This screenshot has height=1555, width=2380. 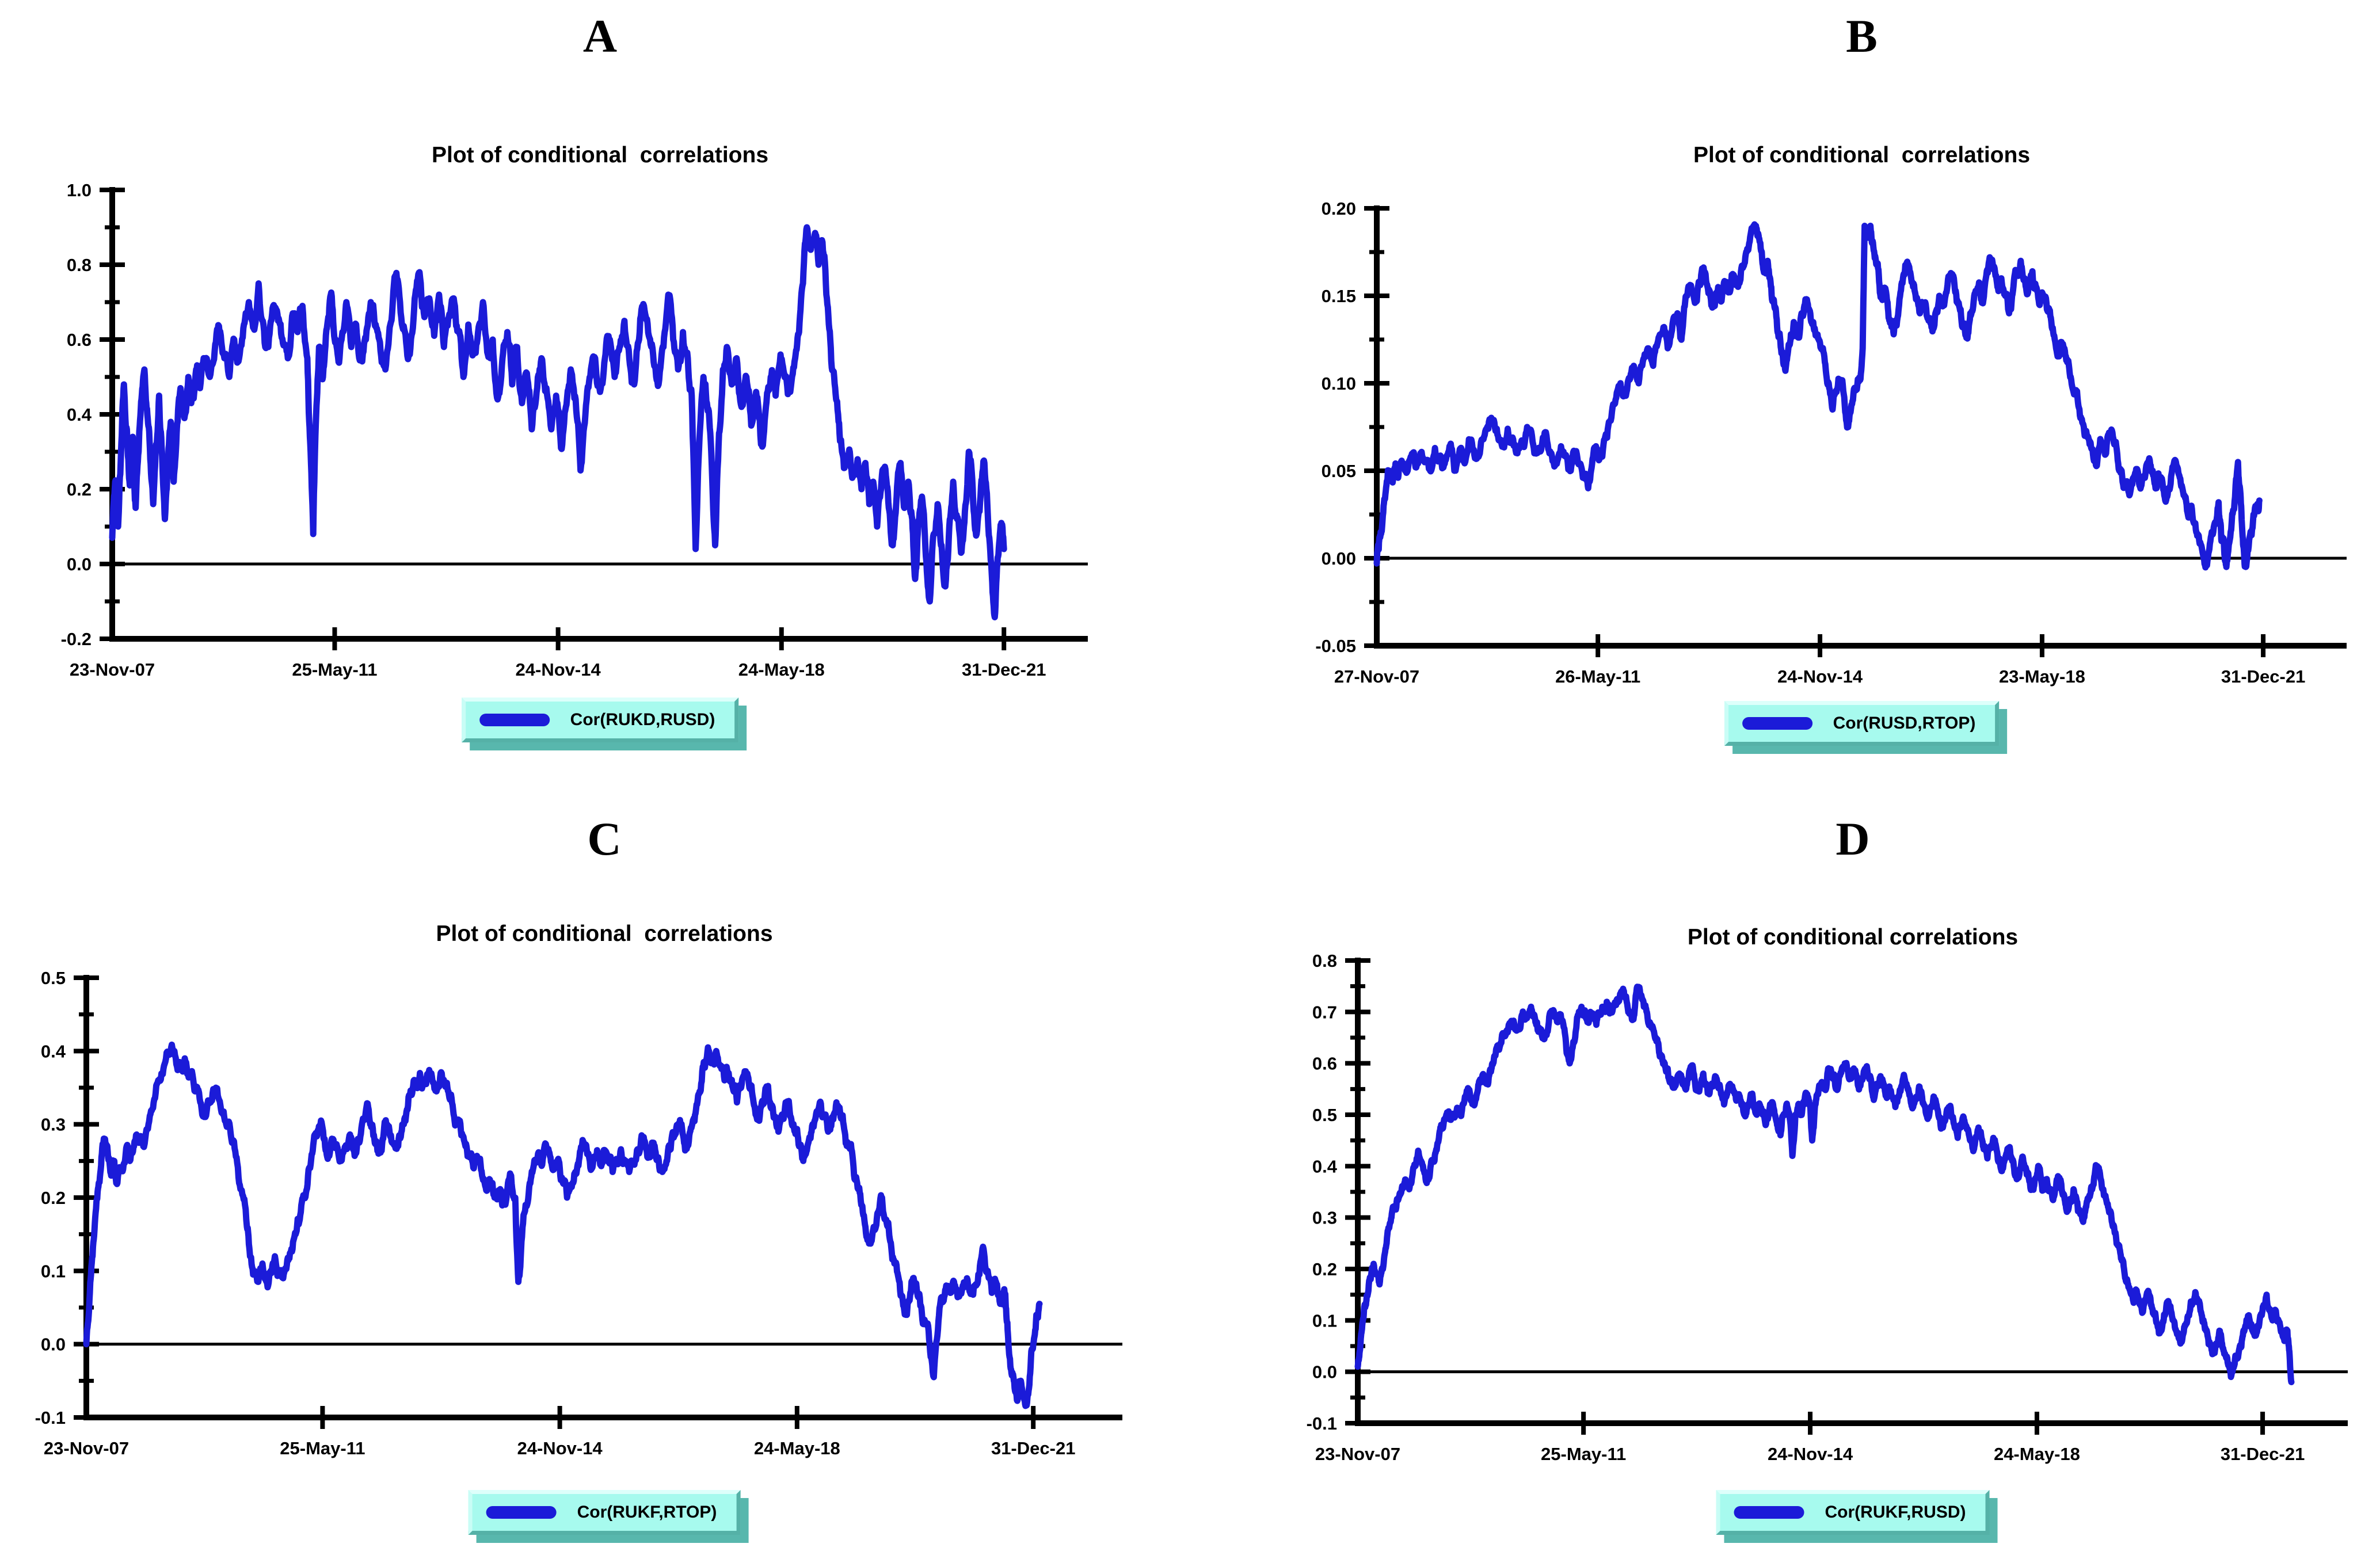 I want to click on y-tick-label: -0.05, so click(x=1336, y=646).